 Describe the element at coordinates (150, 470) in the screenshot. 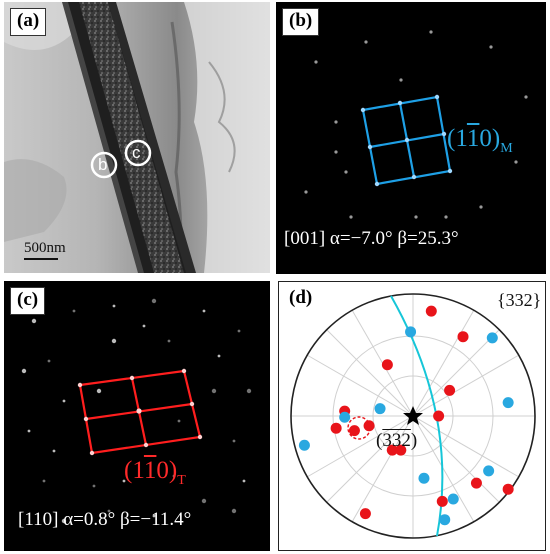

I see `plane-c-bar-digit: 1` at that location.